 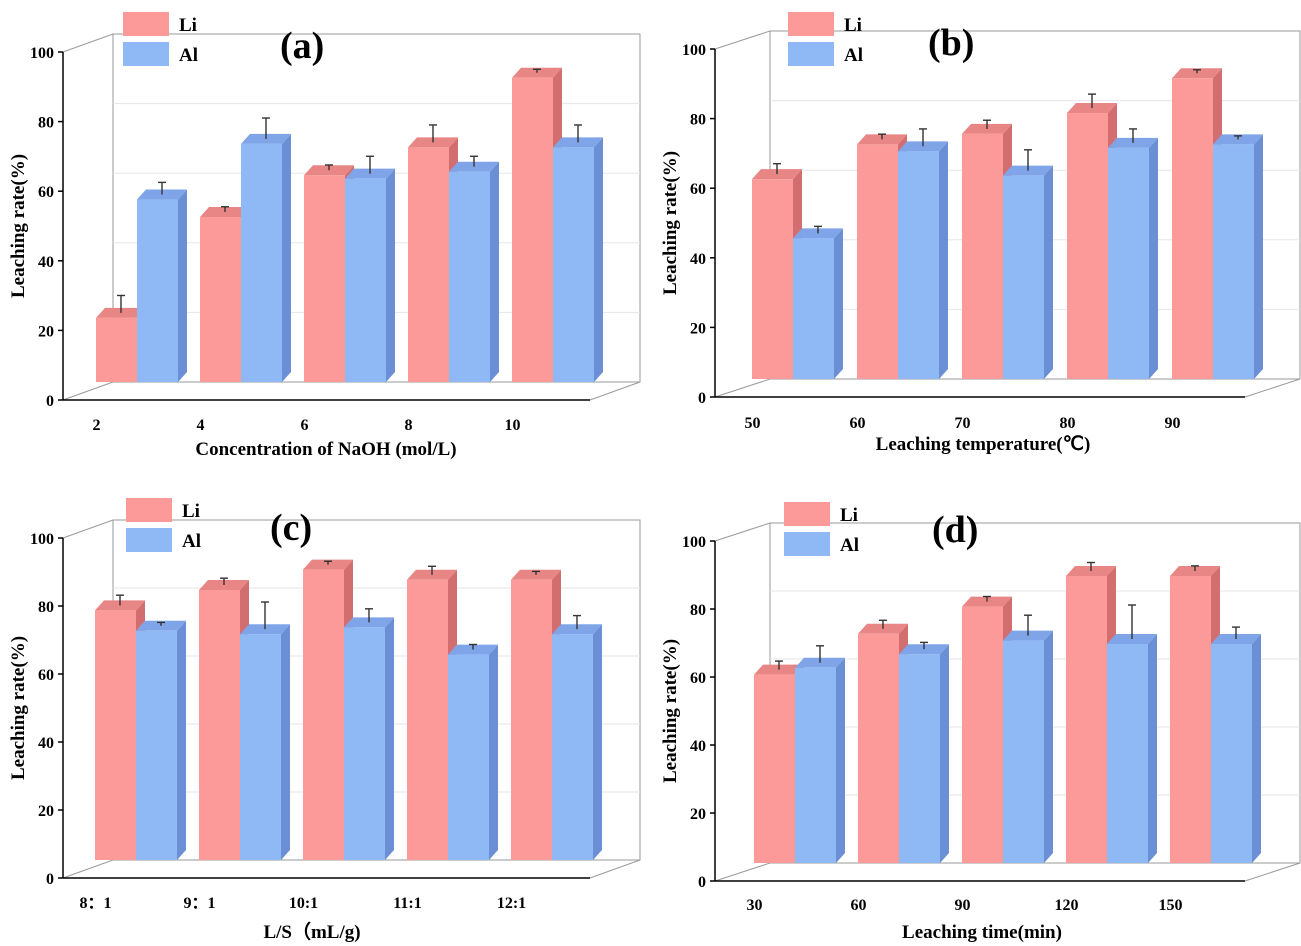 What do you see at coordinates (302, 46) in the screenshot?
I see `panel-label: (a)` at bounding box center [302, 46].